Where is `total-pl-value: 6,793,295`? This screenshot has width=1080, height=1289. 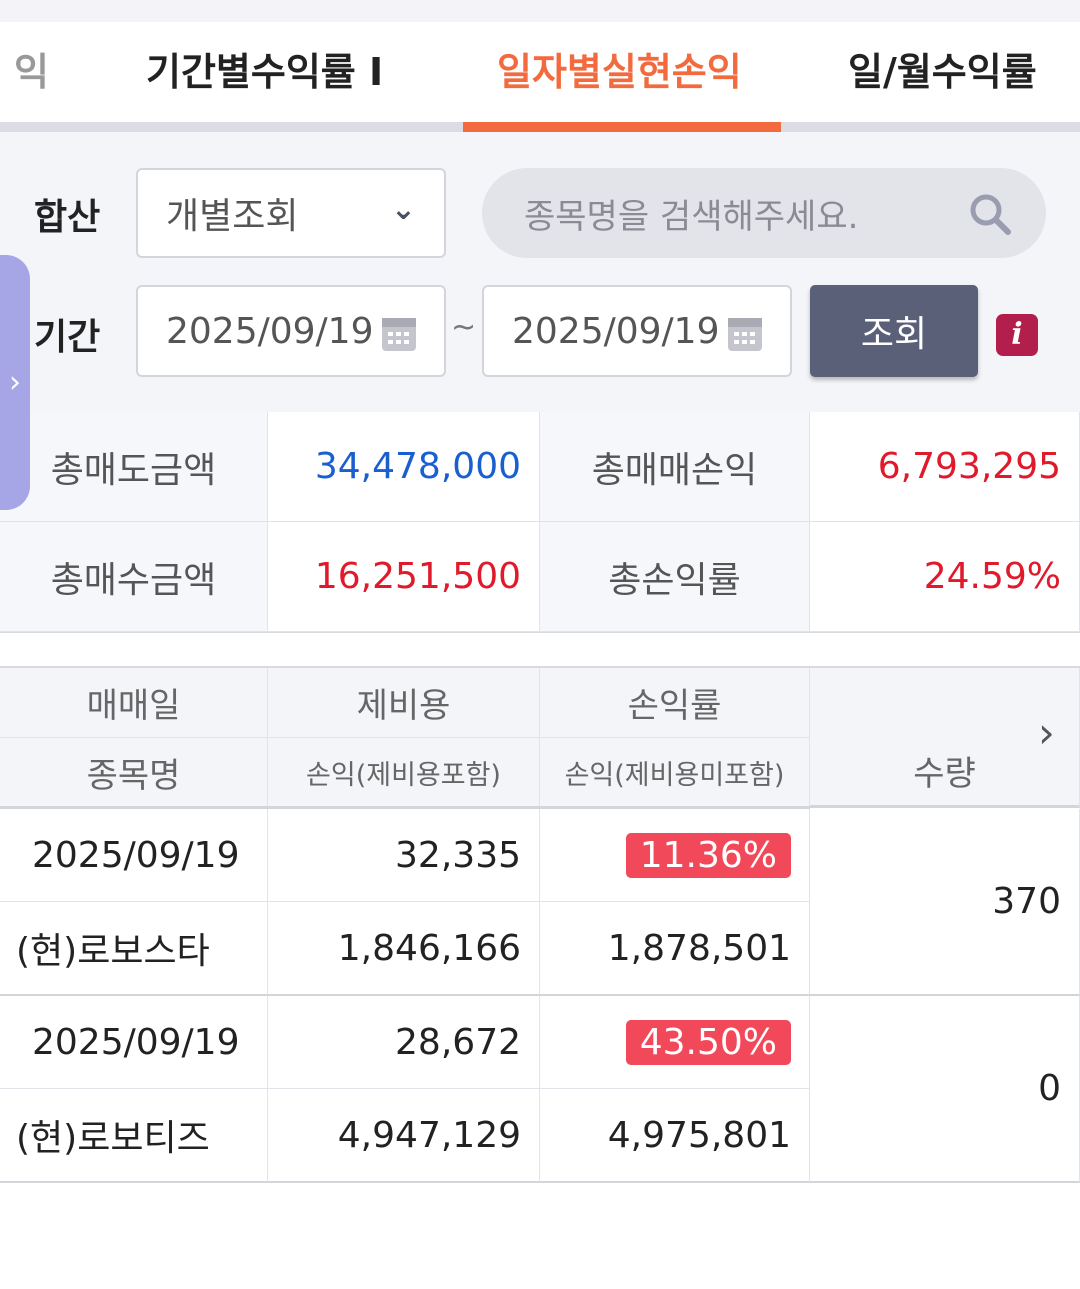
total-pl-value: 6,793,295 is located at coordinates (945, 467).